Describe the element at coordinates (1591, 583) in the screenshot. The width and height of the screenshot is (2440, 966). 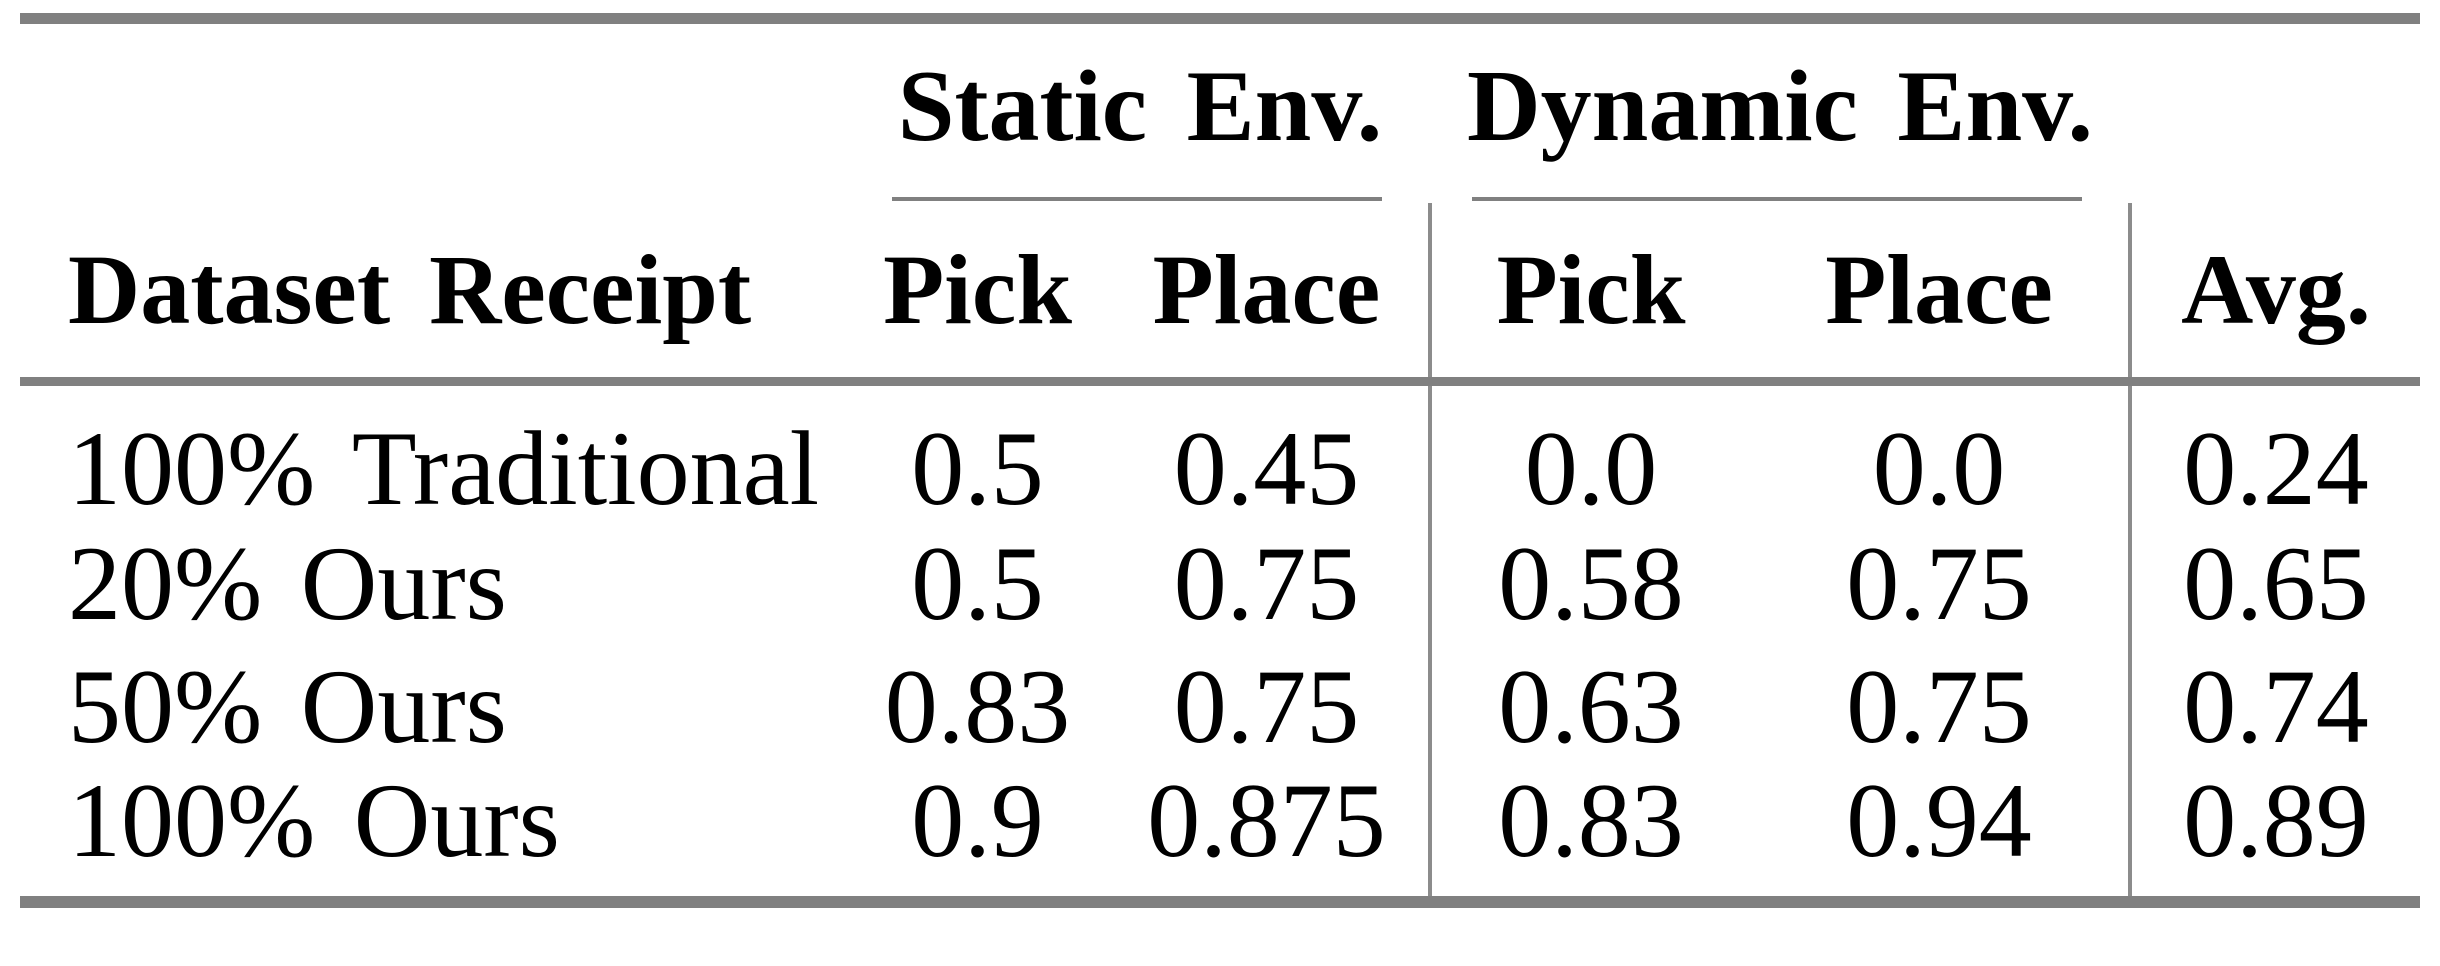
I see `cell-dynamic-pick: 0.58` at that location.